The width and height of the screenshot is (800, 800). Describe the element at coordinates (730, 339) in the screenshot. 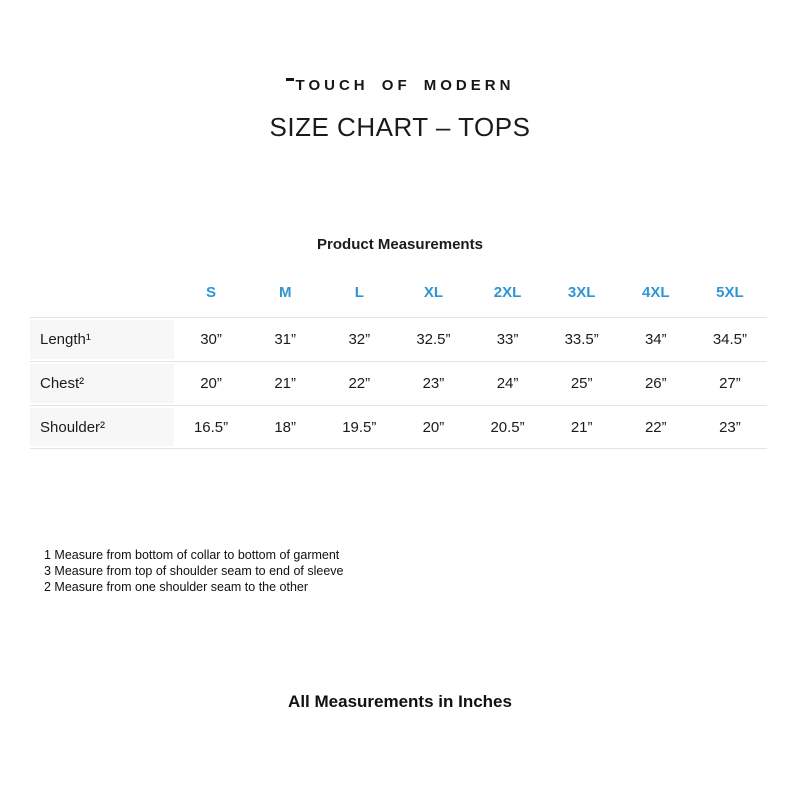

I see `length-value-5xl: 34.5”` at that location.